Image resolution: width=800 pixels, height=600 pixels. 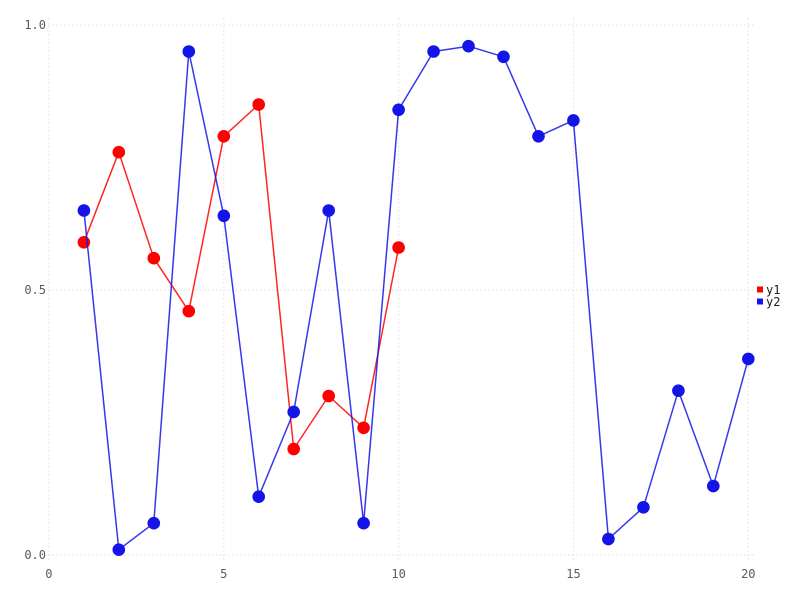 What do you see at coordinates (773, 302) in the screenshot?
I see `legend-label-y2: y2` at bounding box center [773, 302].